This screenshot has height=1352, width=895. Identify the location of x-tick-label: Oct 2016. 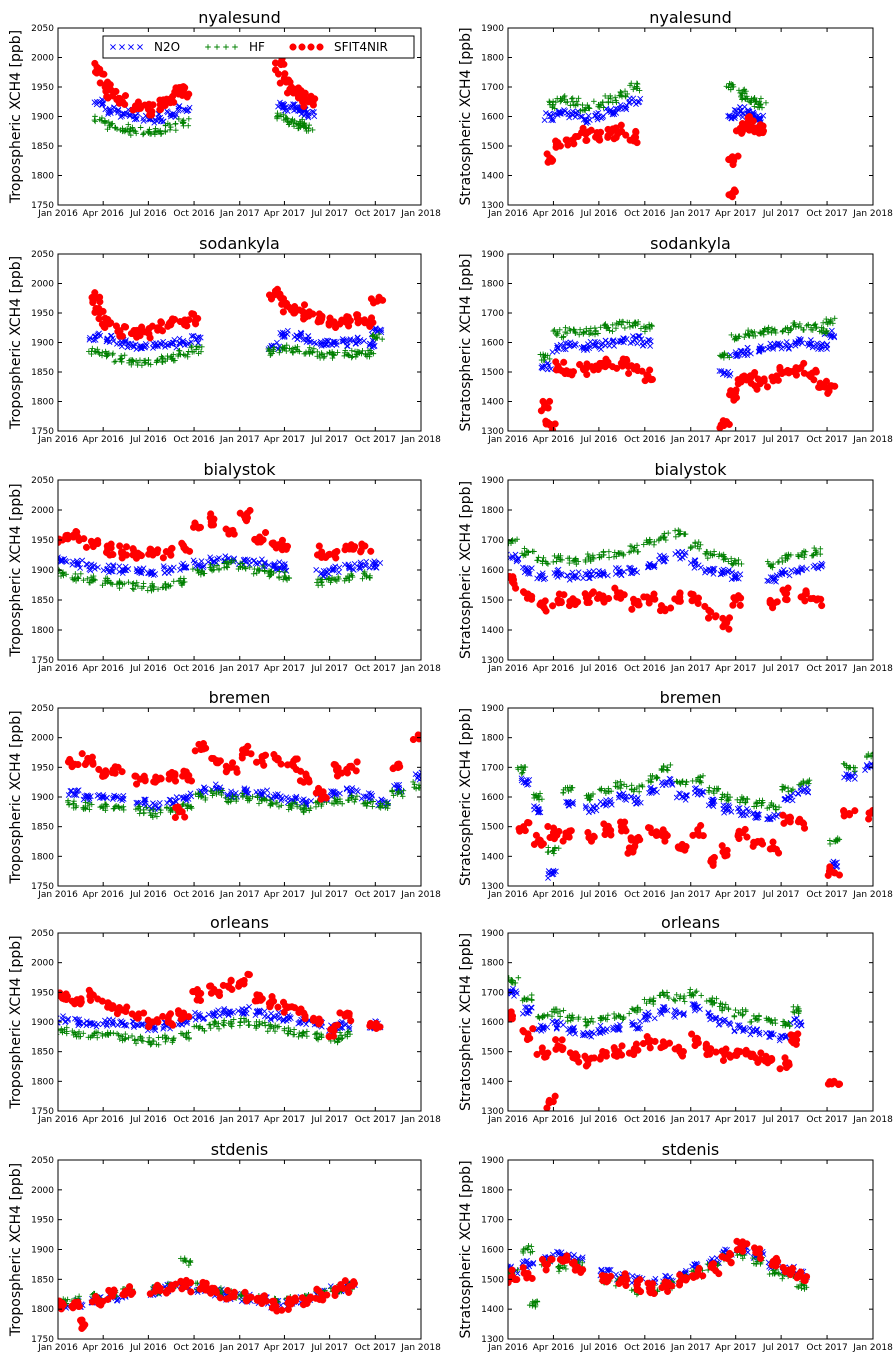
(645, 669).